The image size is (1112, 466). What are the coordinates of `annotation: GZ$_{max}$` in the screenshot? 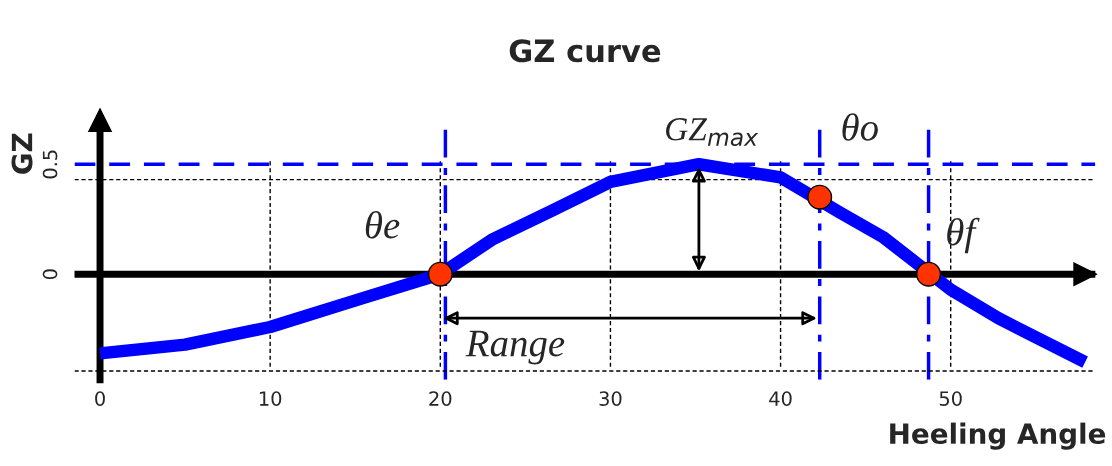 It's located at (712, 132).